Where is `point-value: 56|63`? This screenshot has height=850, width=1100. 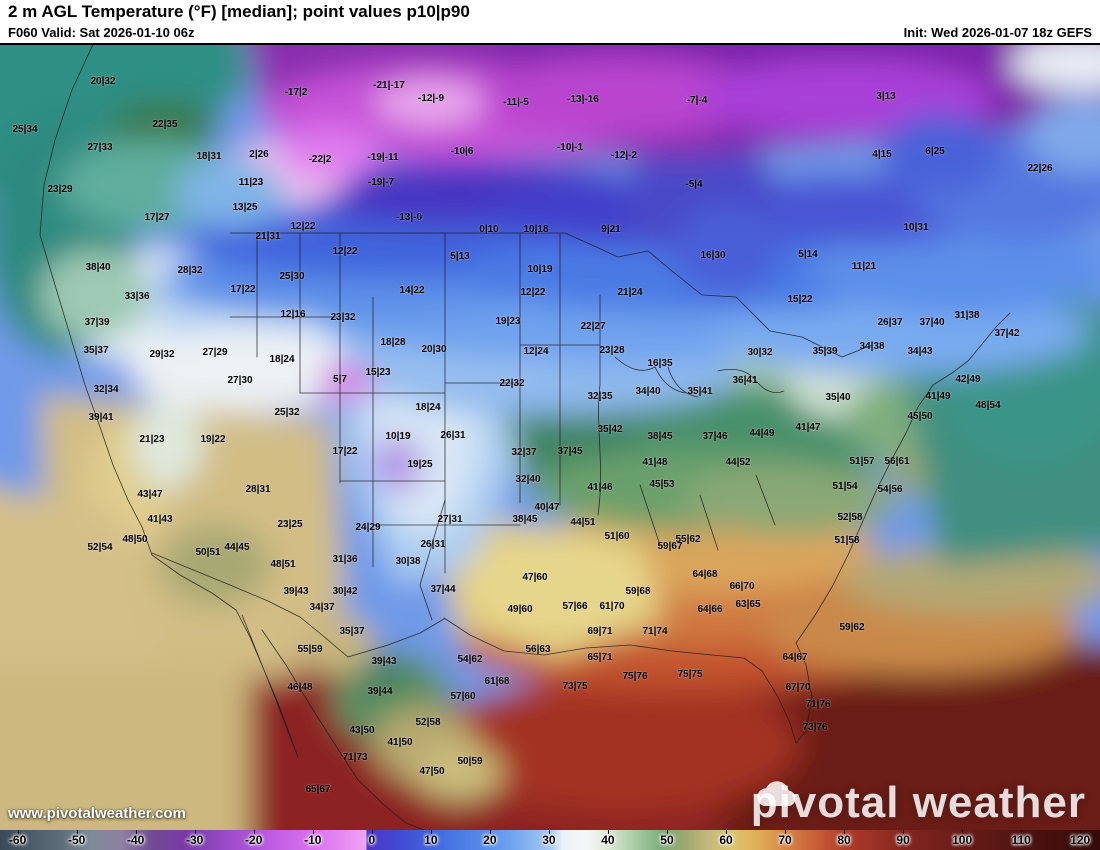
point-value: 56|63 is located at coordinates (538, 649).